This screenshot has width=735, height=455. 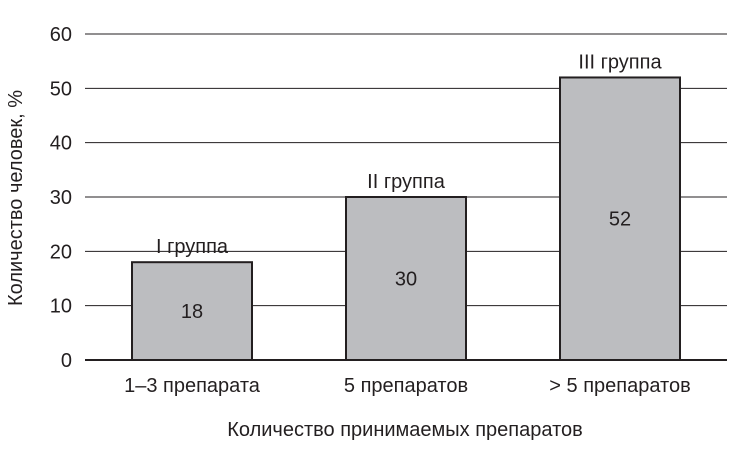 What do you see at coordinates (192, 247) in the screenshot?
I see `bar-group-label: I группа` at bounding box center [192, 247].